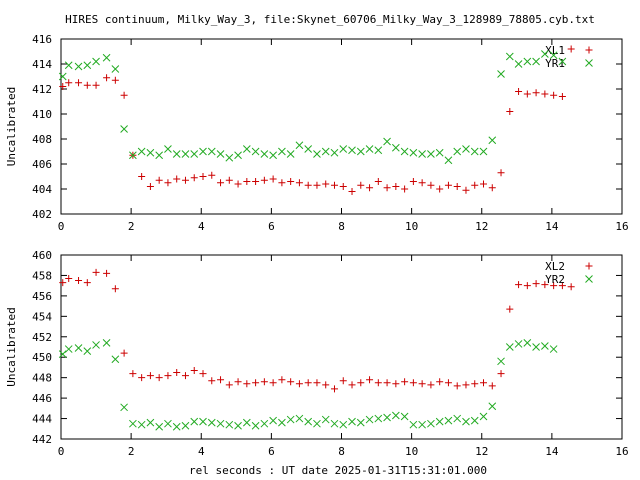 The image size is (640, 480). Describe the element at coordinates (42, 419) in the screenshot. I see `y-tick-label: 444` at that location.